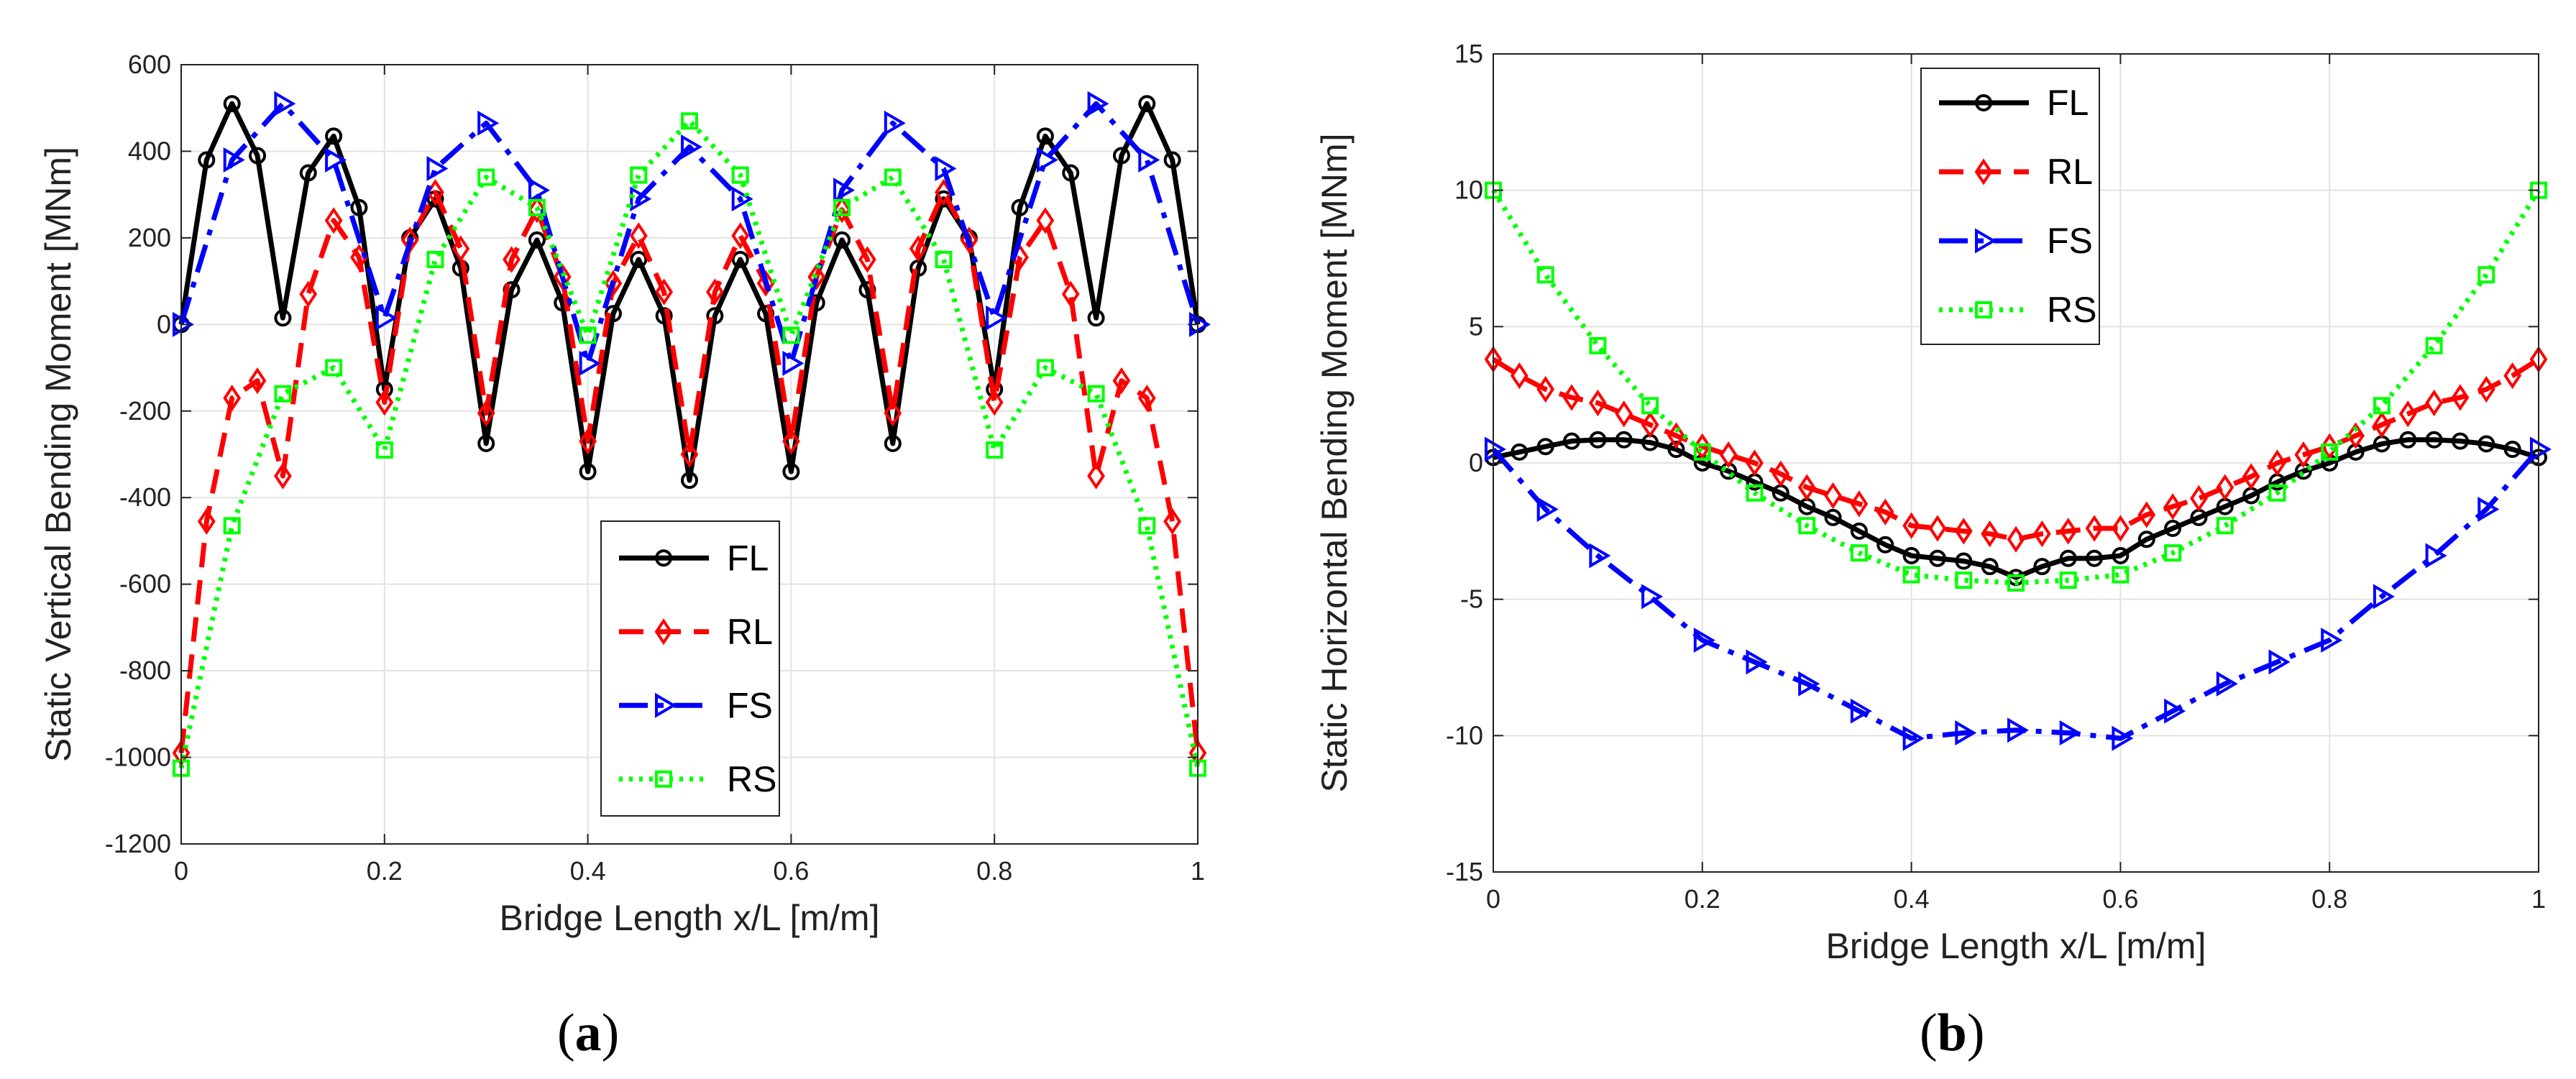  I want to click on chart-a-series-line-fs, so click(689, 234).